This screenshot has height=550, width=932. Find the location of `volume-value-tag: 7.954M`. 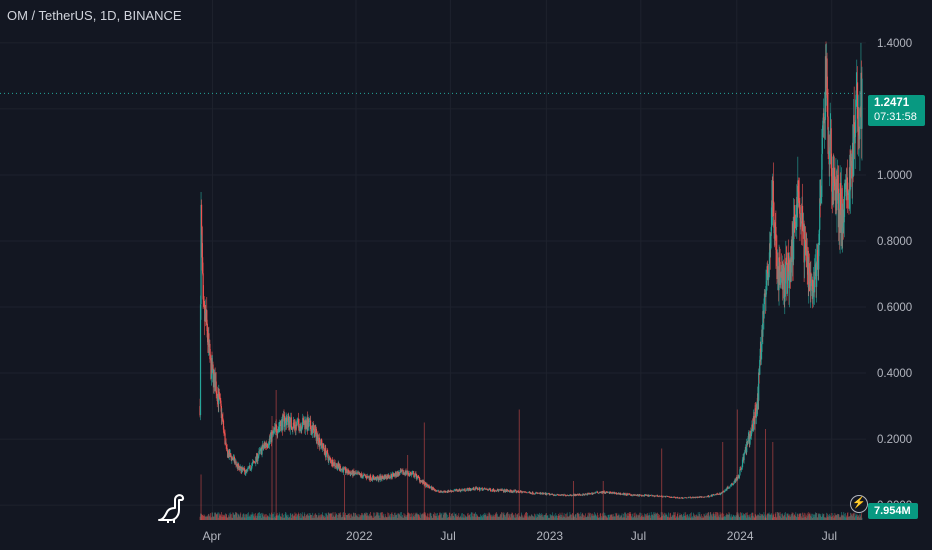

volume-value-tag: 7.954M is located at coordinates (893, 511).